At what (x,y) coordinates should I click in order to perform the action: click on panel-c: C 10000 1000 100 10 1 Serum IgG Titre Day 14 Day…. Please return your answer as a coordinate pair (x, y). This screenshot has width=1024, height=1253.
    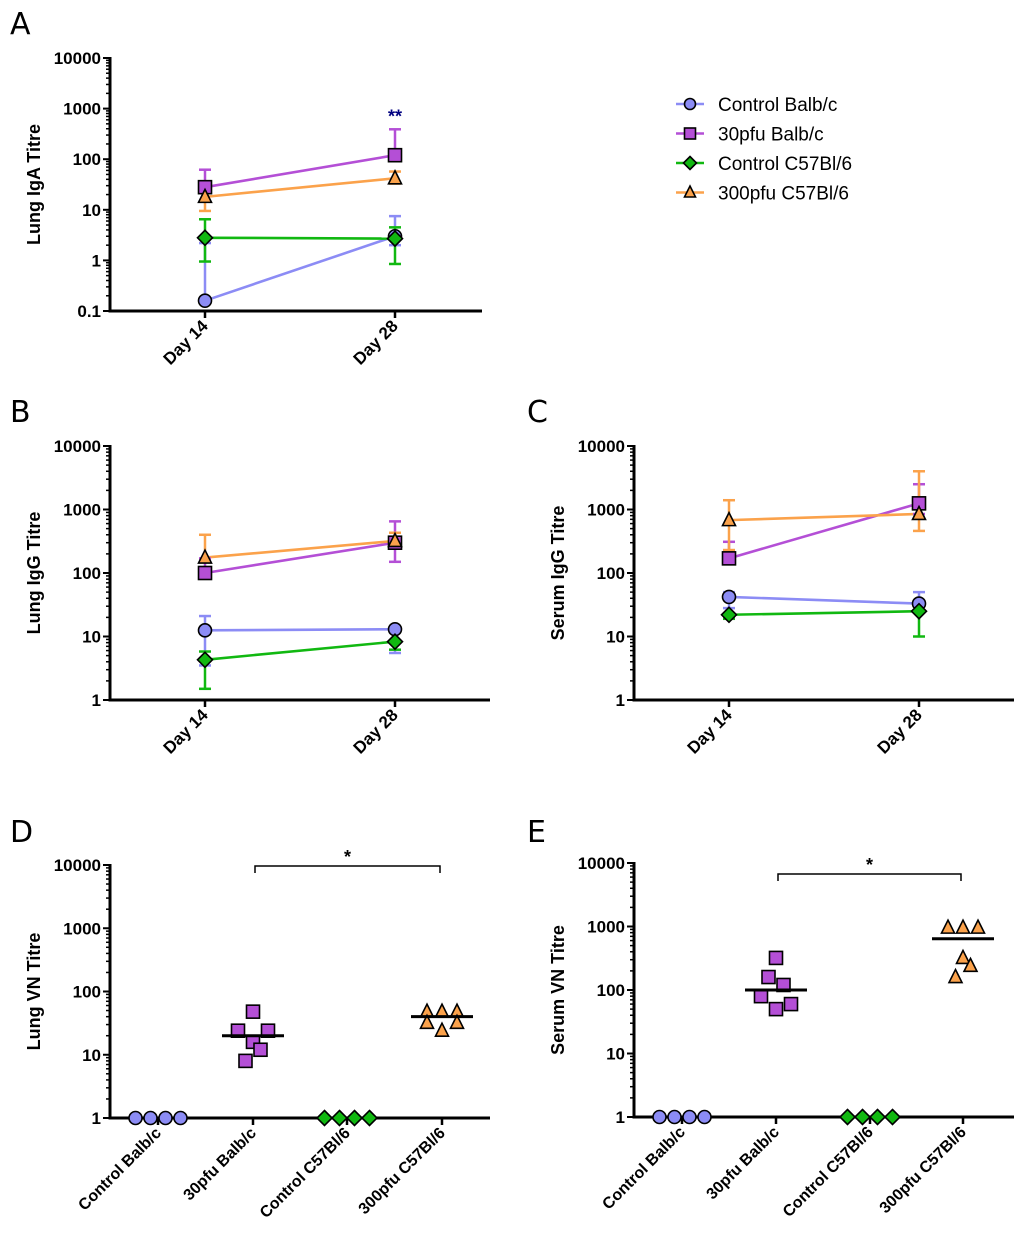
    Looking at the image, I should click on (770, 576).